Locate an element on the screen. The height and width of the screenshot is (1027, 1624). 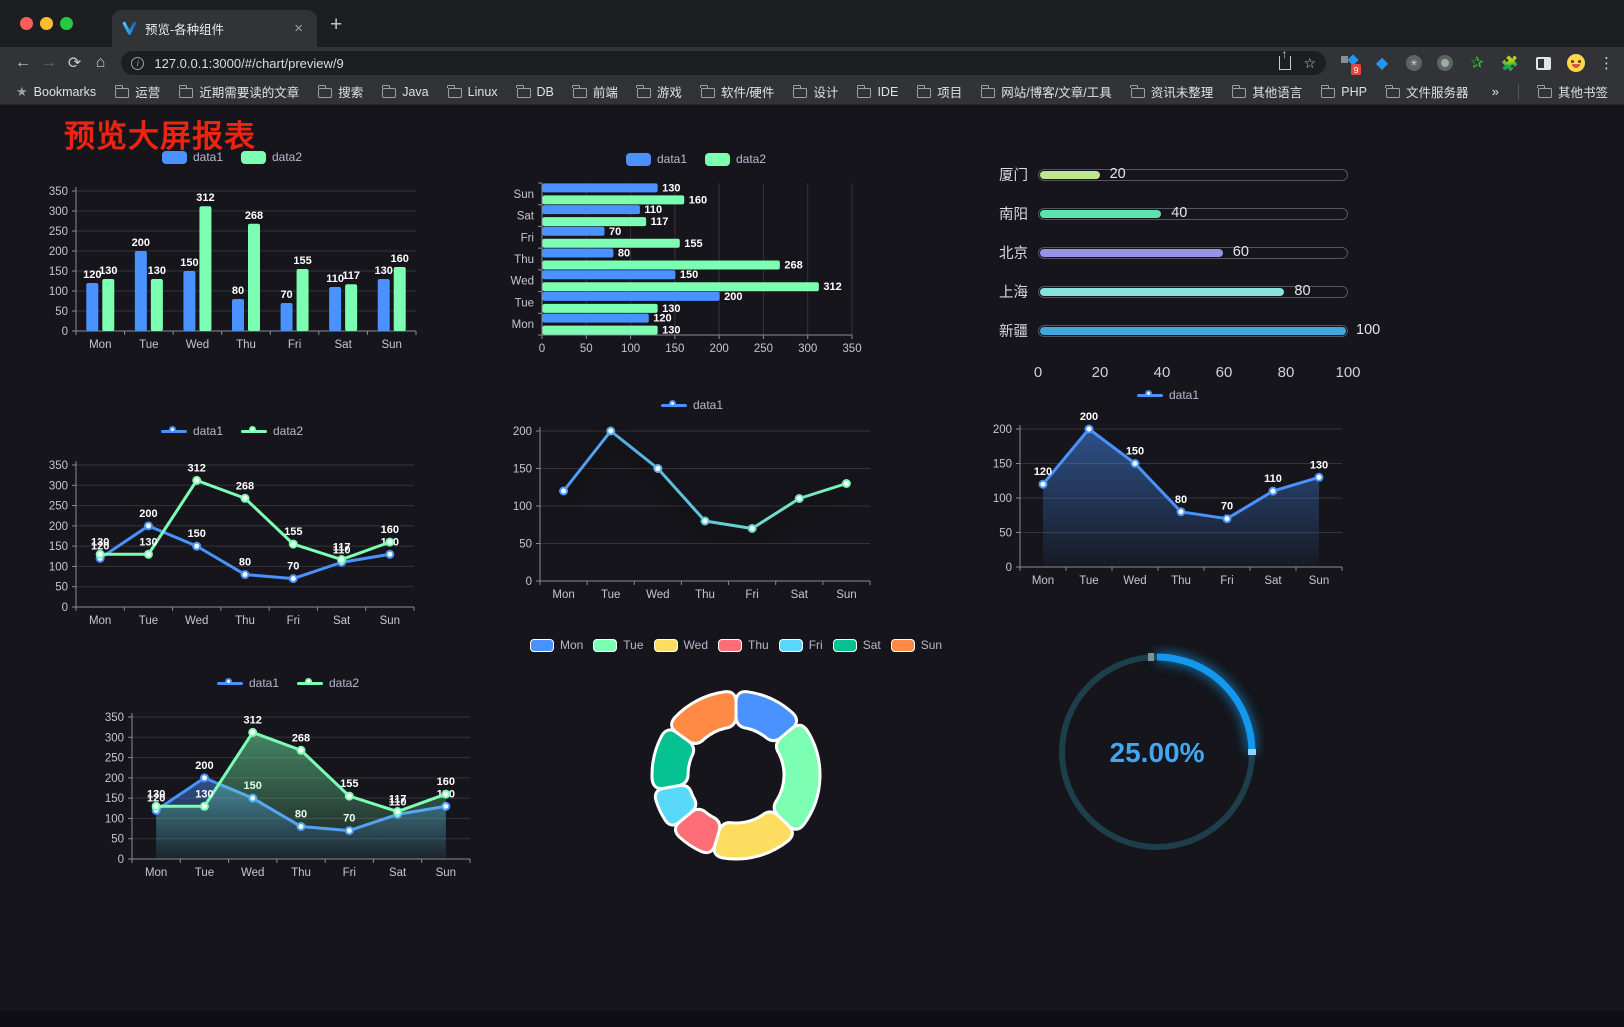
svg-text: 110 is located at coordinates (398, 802).